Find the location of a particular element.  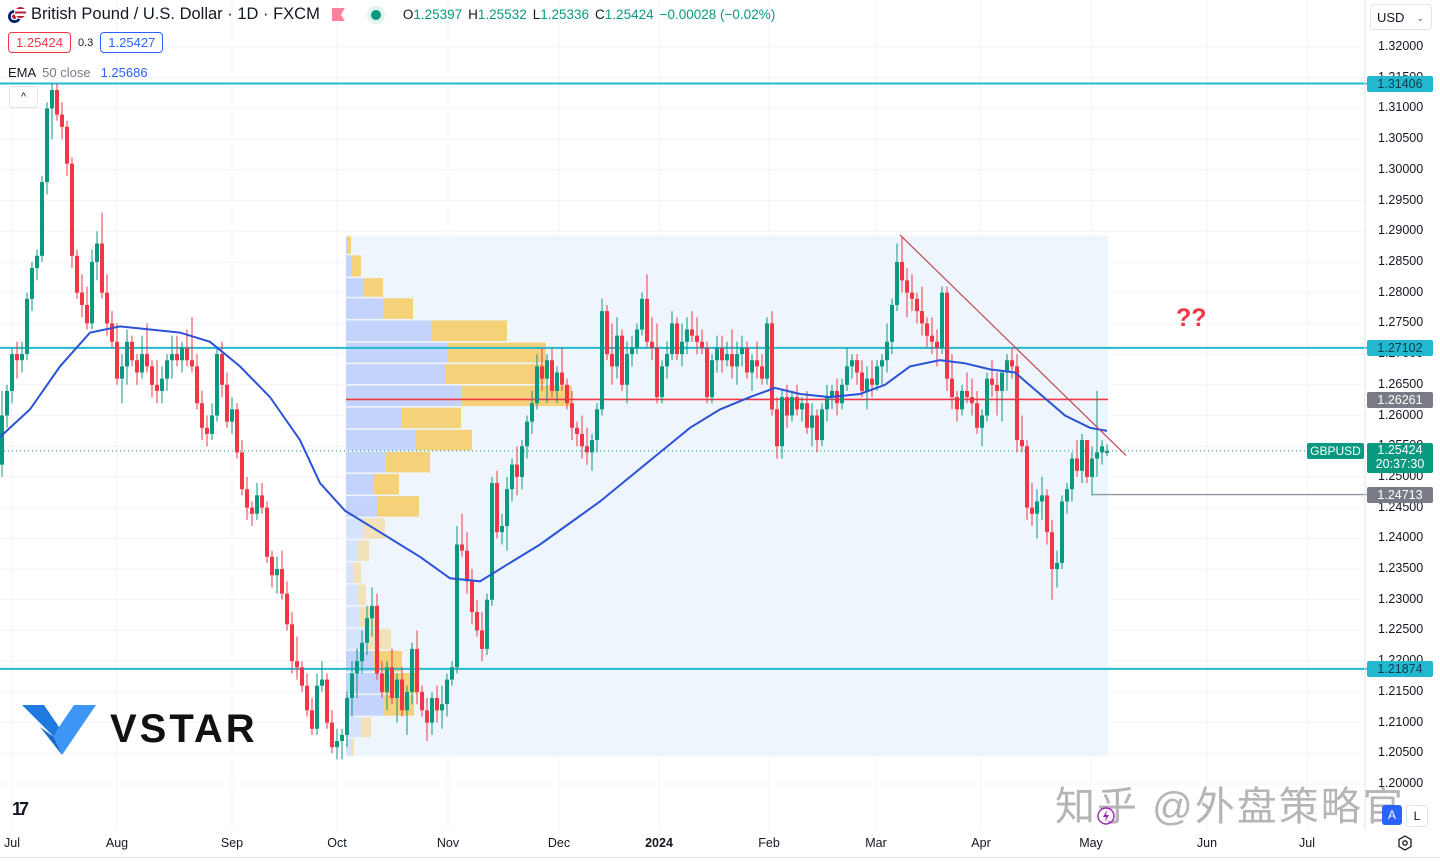

time-tick-label: Nov is located at coordinates (448, 843).